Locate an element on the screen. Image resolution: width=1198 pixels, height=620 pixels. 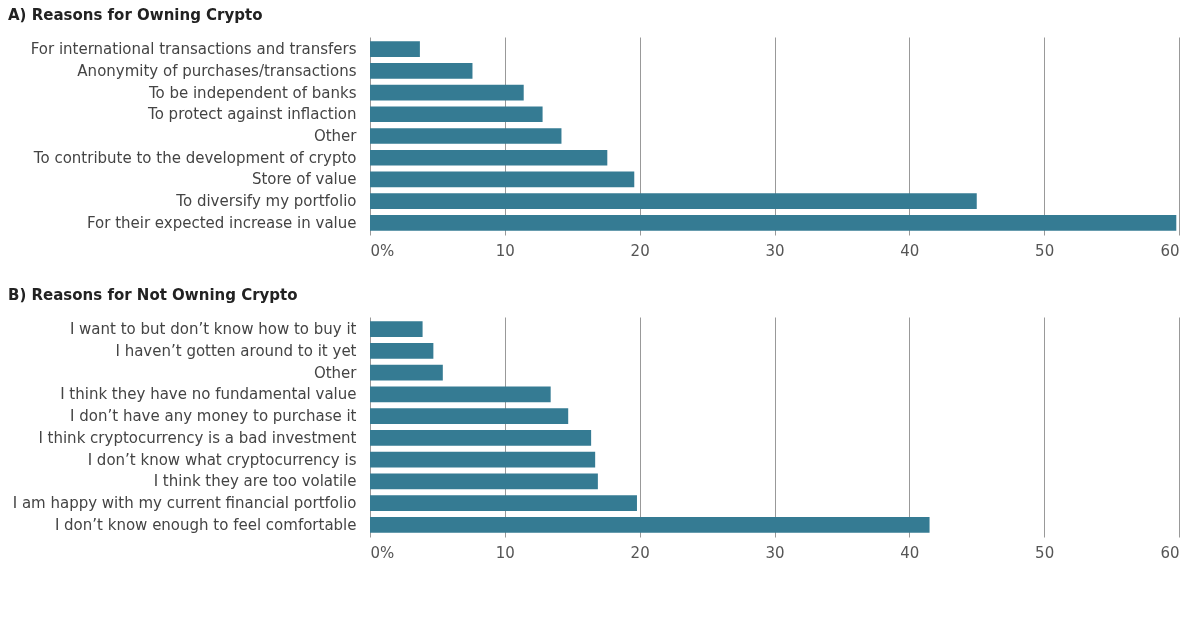
y-tick-label: I think they have no fundamental value is located at coordinates (208, 394).